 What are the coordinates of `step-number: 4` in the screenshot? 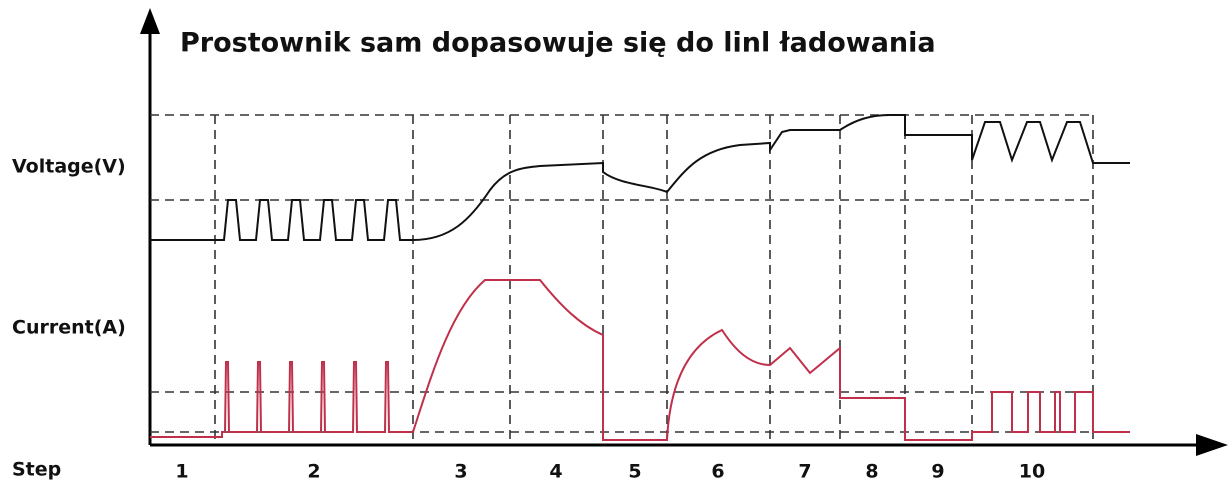 It's located at (555, 472).